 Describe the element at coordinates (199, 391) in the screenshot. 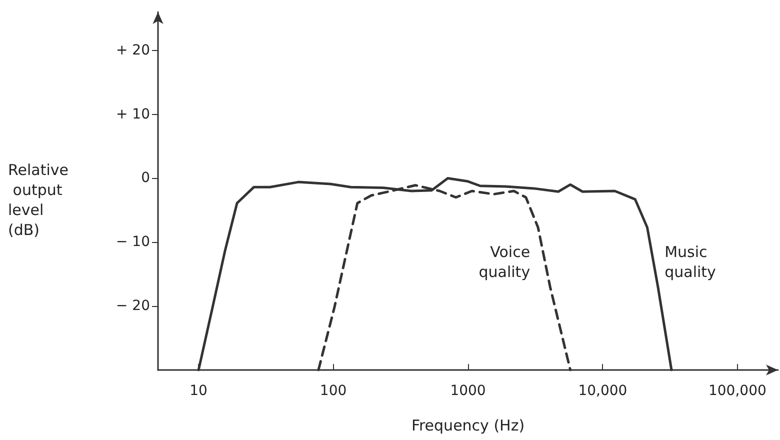

I see `x-tick-label: 10` at that location.